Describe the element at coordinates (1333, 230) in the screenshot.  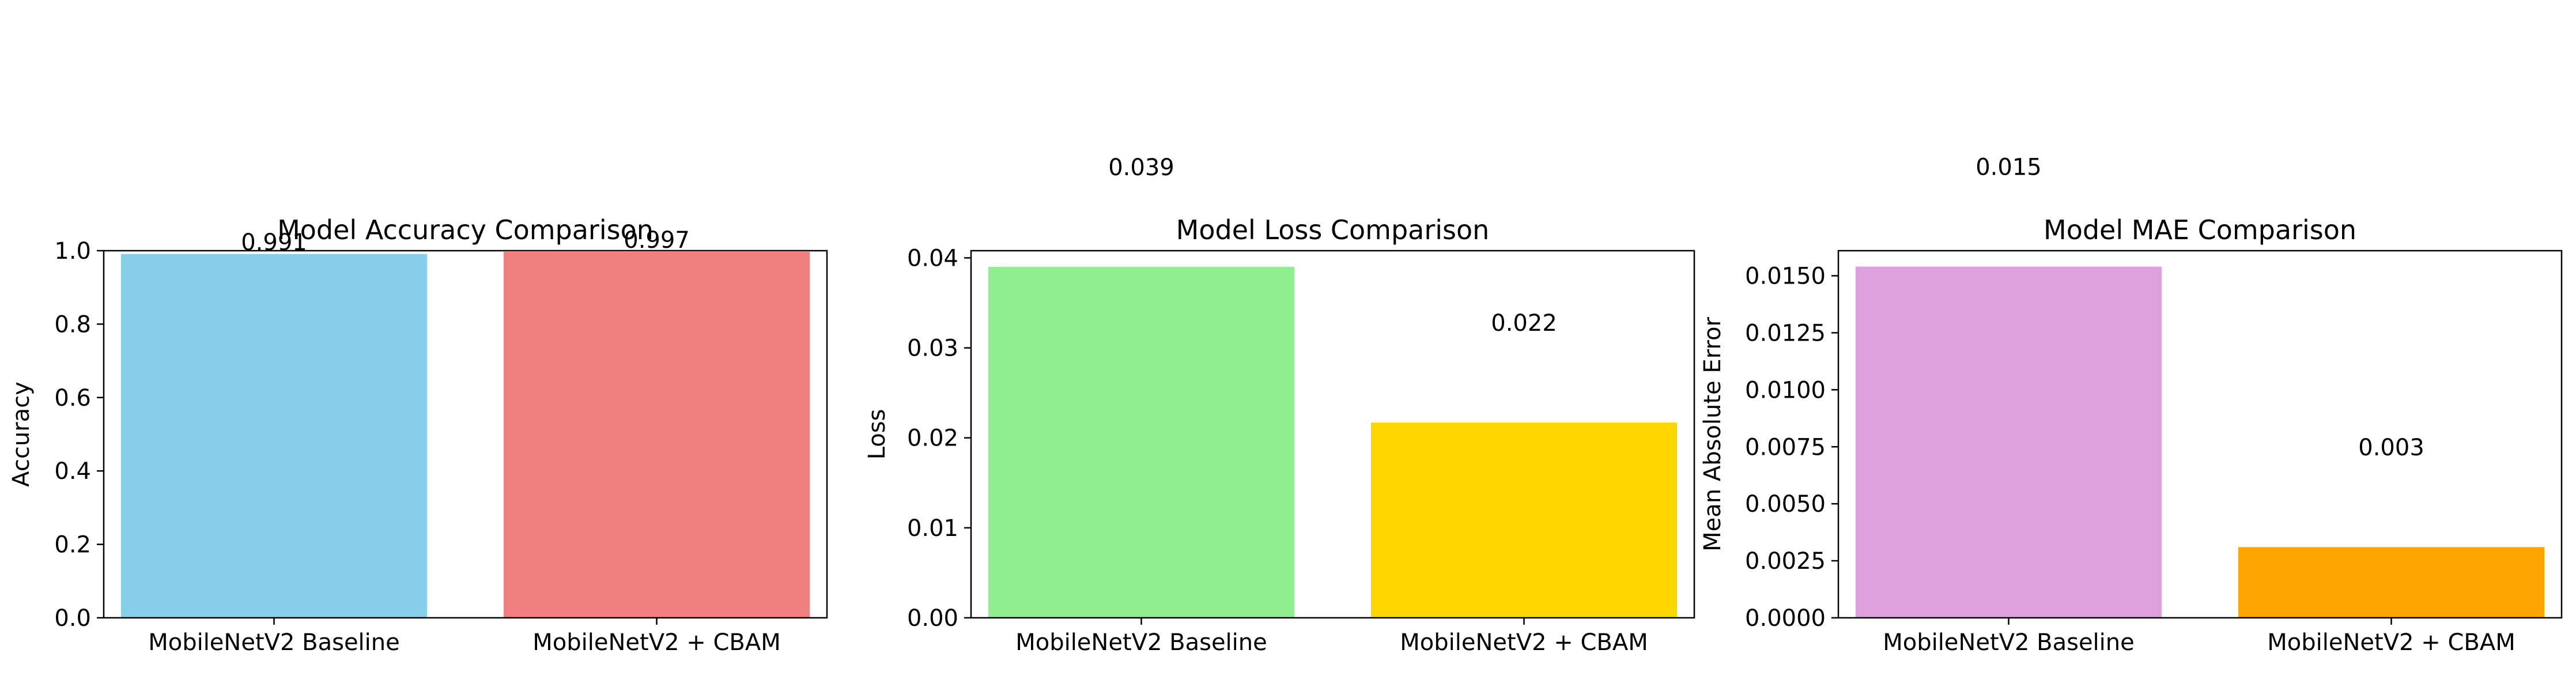
I see `chart-title: Model Loss Comparison` at that location.